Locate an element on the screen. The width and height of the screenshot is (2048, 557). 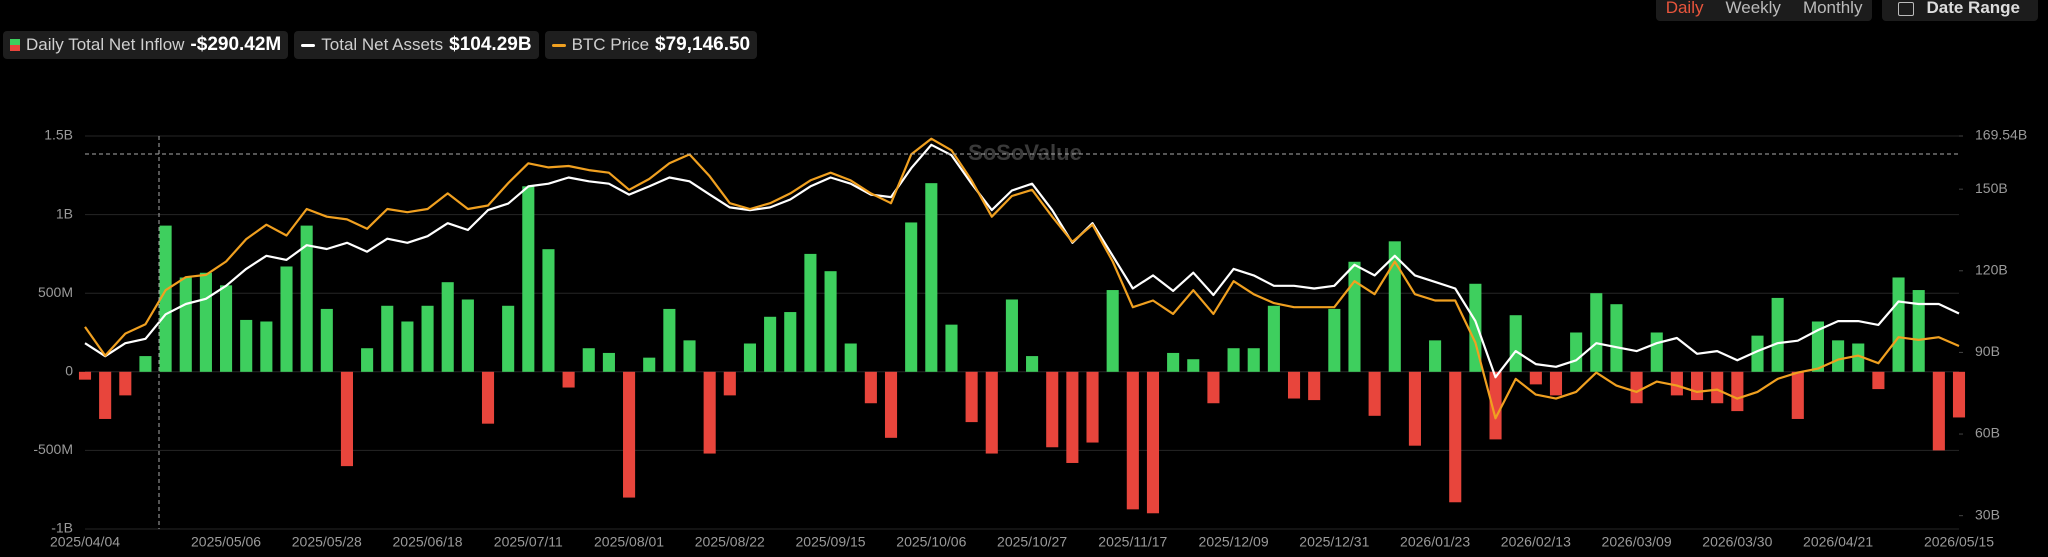
monthly-button: Monthly is located at coordinates (1832, 8).